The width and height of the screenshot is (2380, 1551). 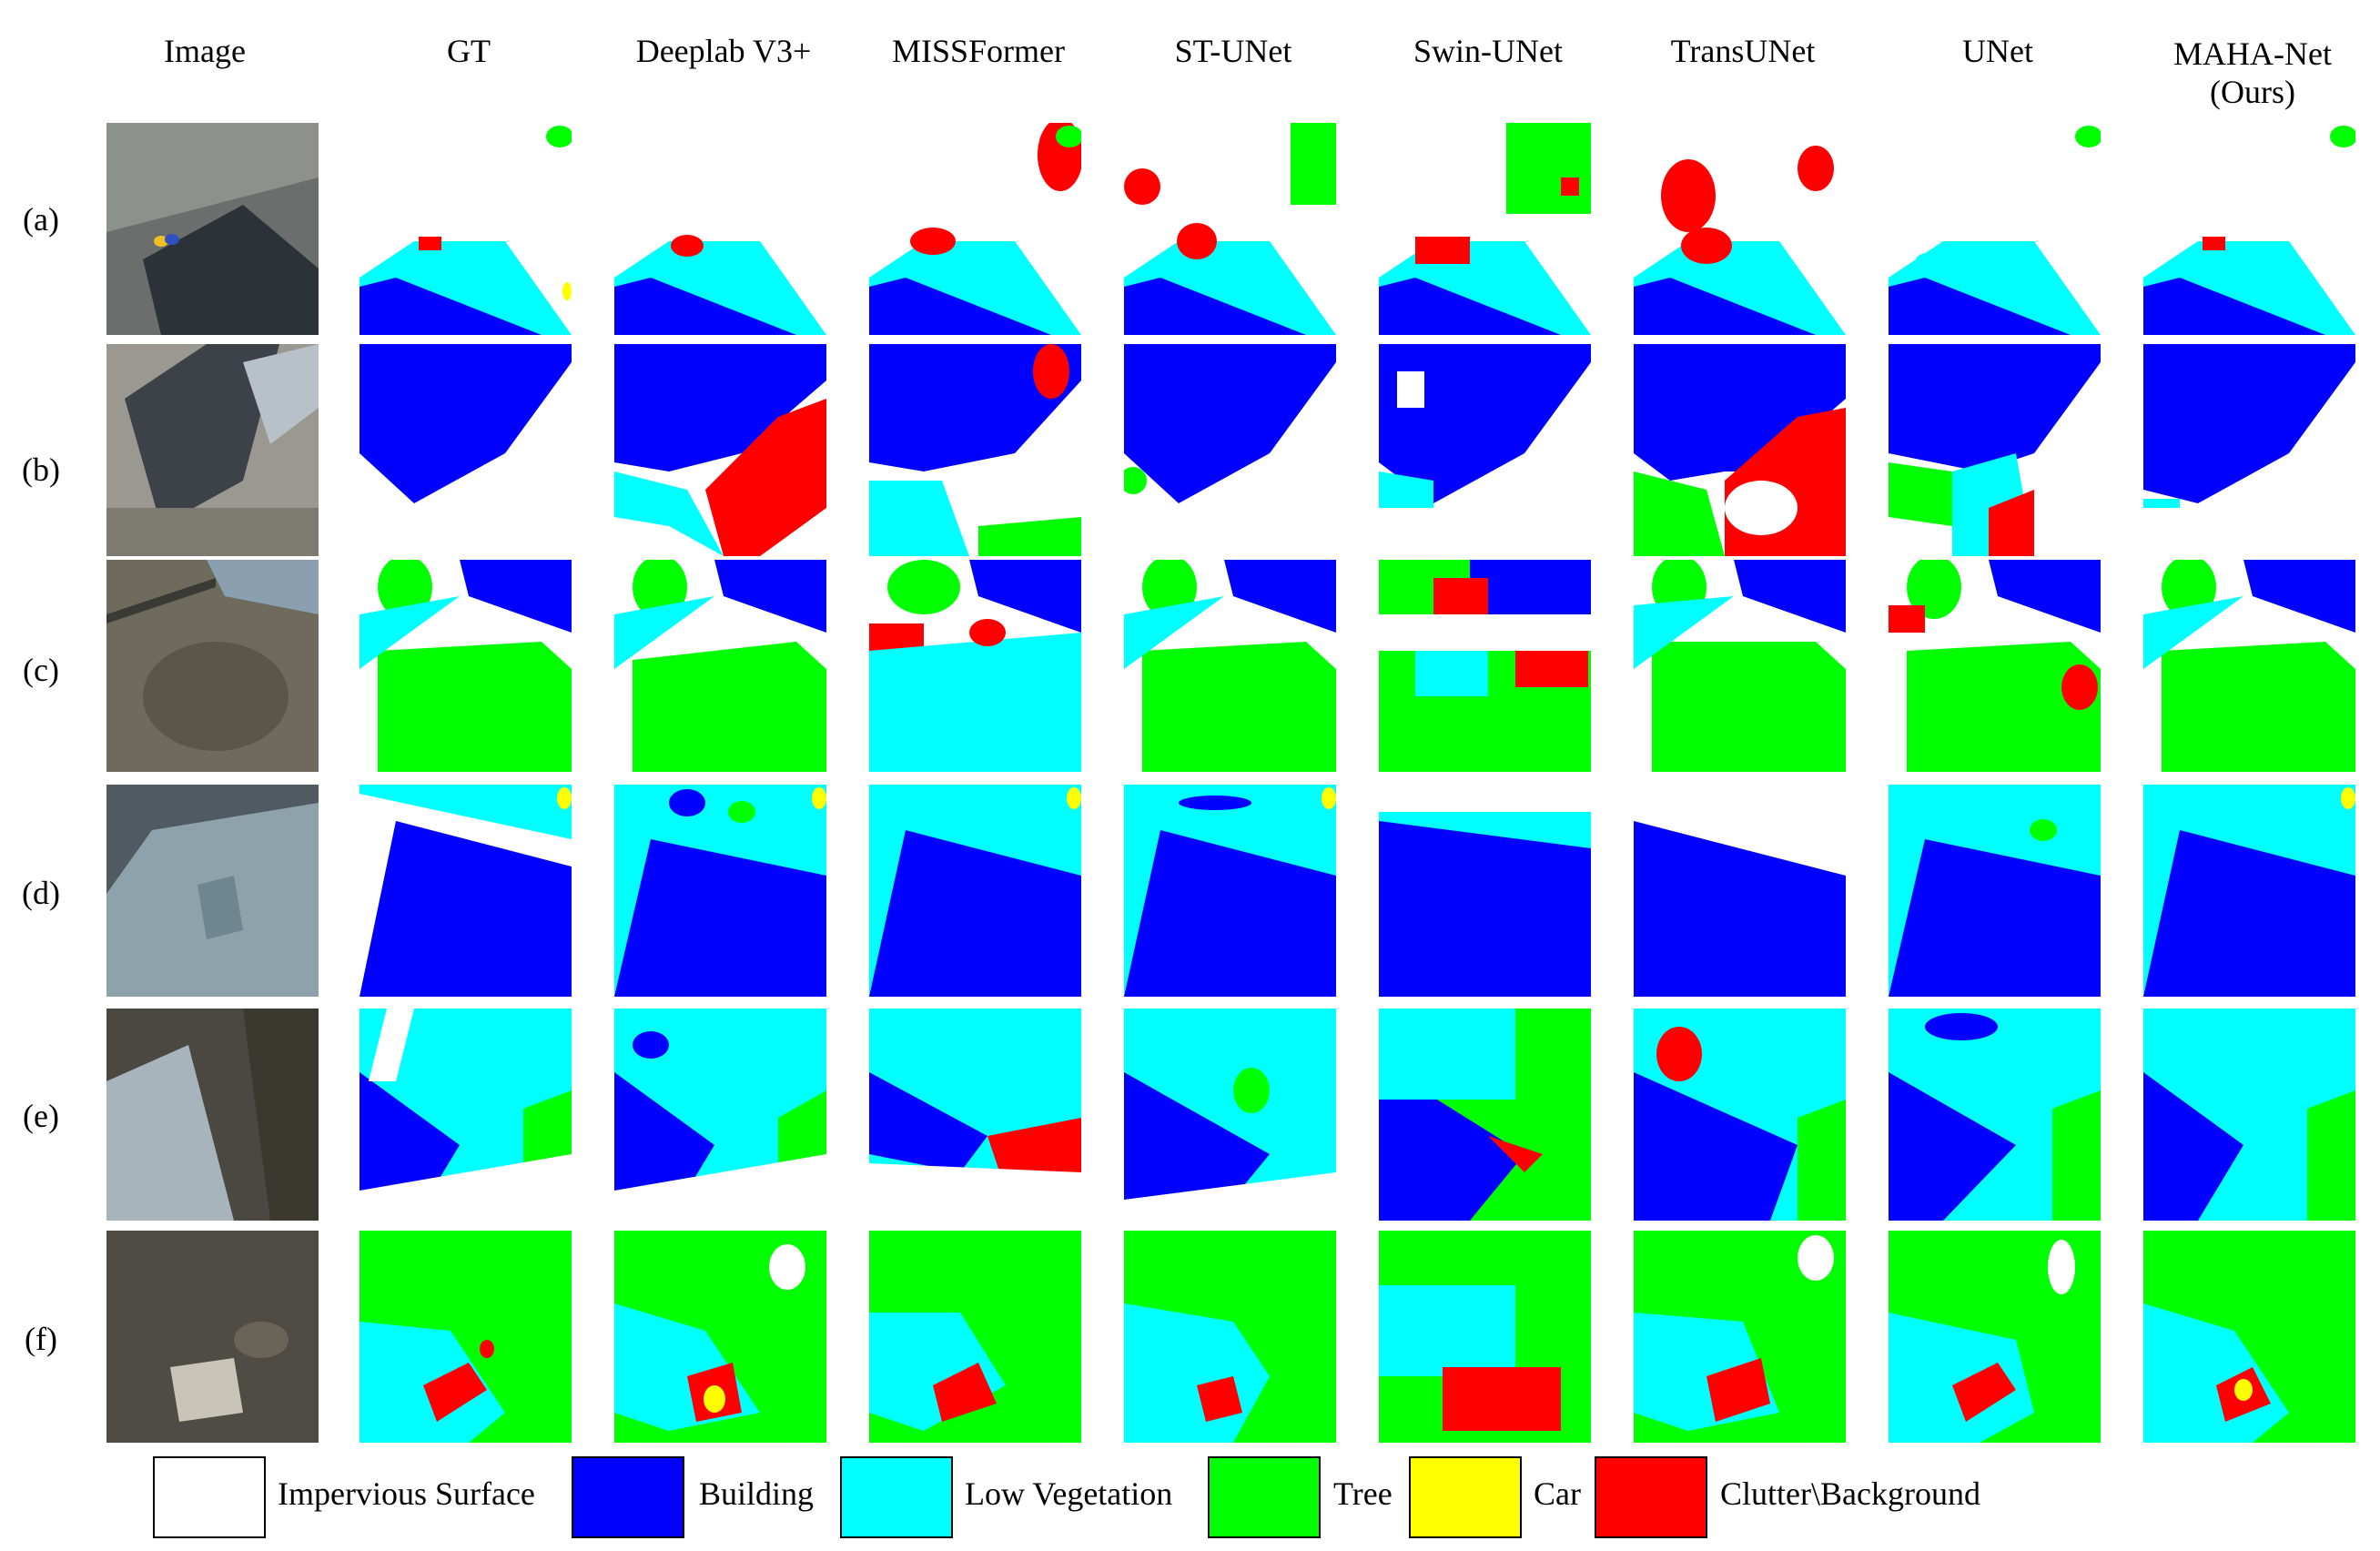 I want to click on tile-d-deeplab, so click(x=720, y=891).